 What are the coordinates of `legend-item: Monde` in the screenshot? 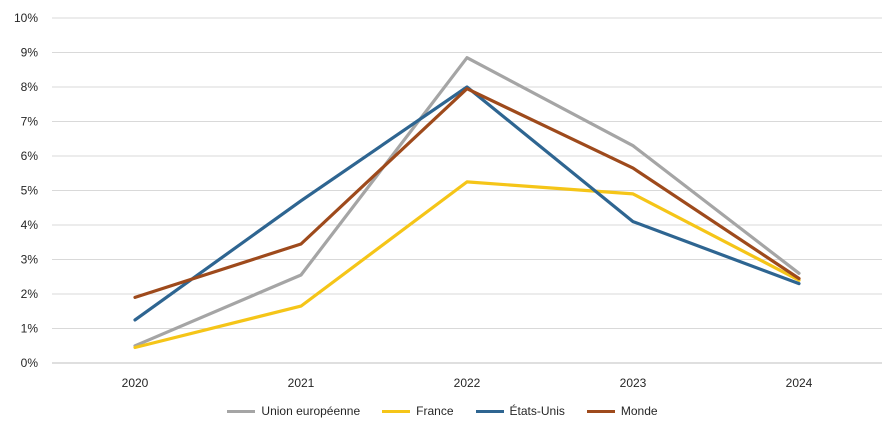 It's located at (622, 411).